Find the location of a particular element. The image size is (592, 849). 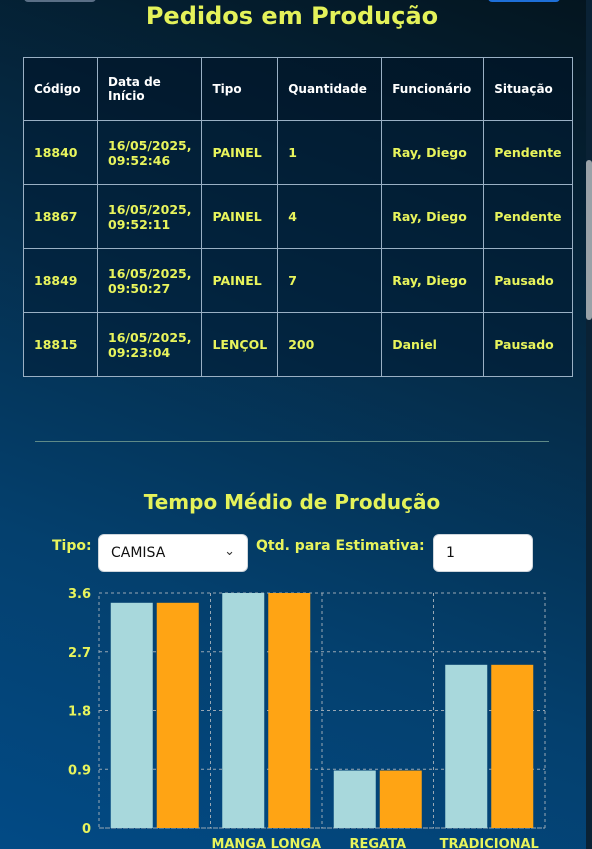

x-tick-label: REGATA is located at coordinates (377, 843).